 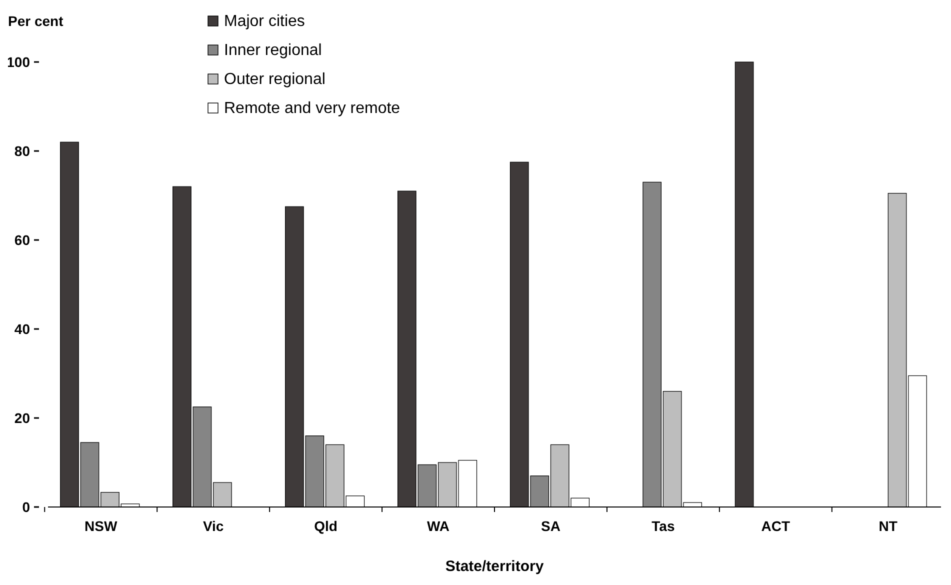 I want to click on x-tick-label: ACT, so click(x=775, y=526).